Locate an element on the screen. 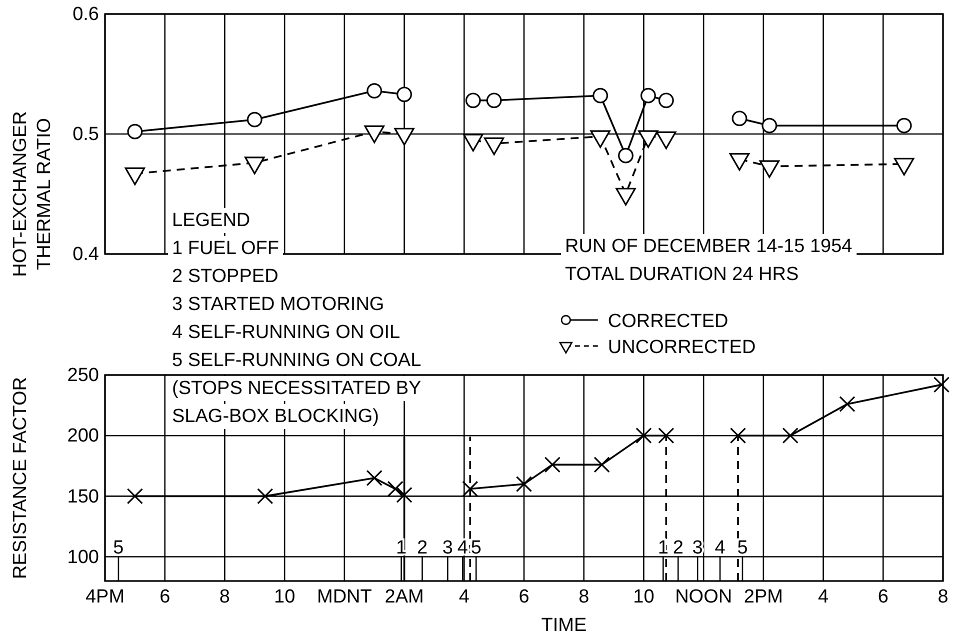  annotation: SLAG-BOX BLOCKING) is located at coordinates (275, 416).